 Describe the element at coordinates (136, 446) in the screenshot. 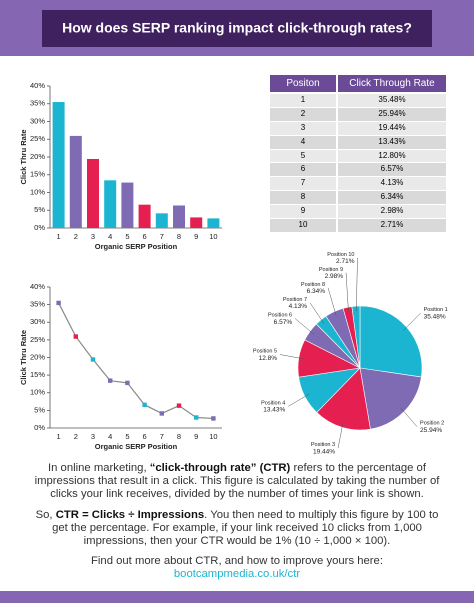

I see `x-axis-title: Organic SERP Position` at that location.